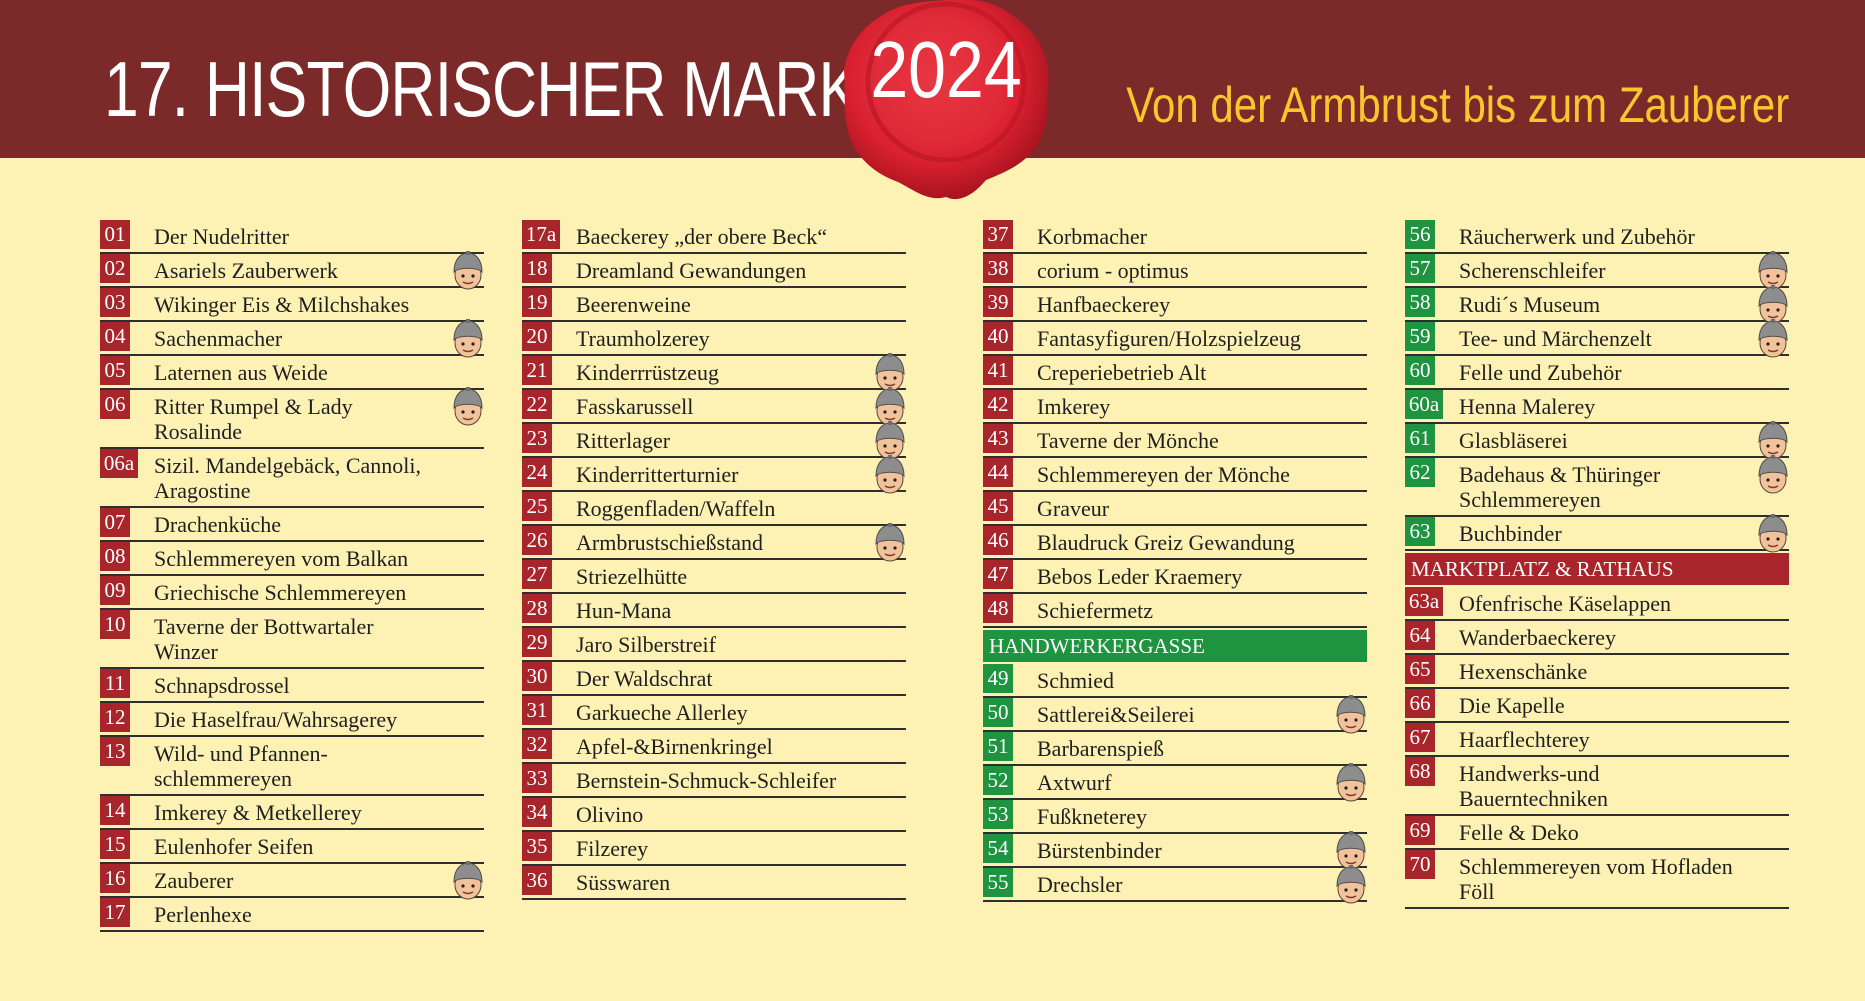 The width and height of the screenshot is (1865, 1001). What do you see at coordinates (1175, 681) in the screenshot?
I see `list-item: 49 Schmied` at bounding box center [1175, 681].